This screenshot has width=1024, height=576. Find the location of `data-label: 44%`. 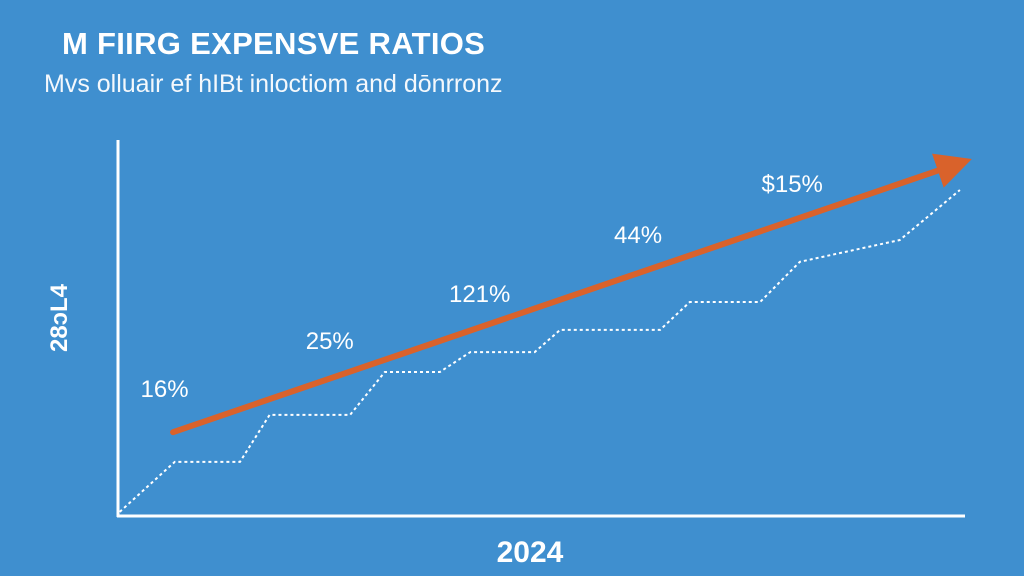

data-label: 44% is located at coordinates (638, 235).